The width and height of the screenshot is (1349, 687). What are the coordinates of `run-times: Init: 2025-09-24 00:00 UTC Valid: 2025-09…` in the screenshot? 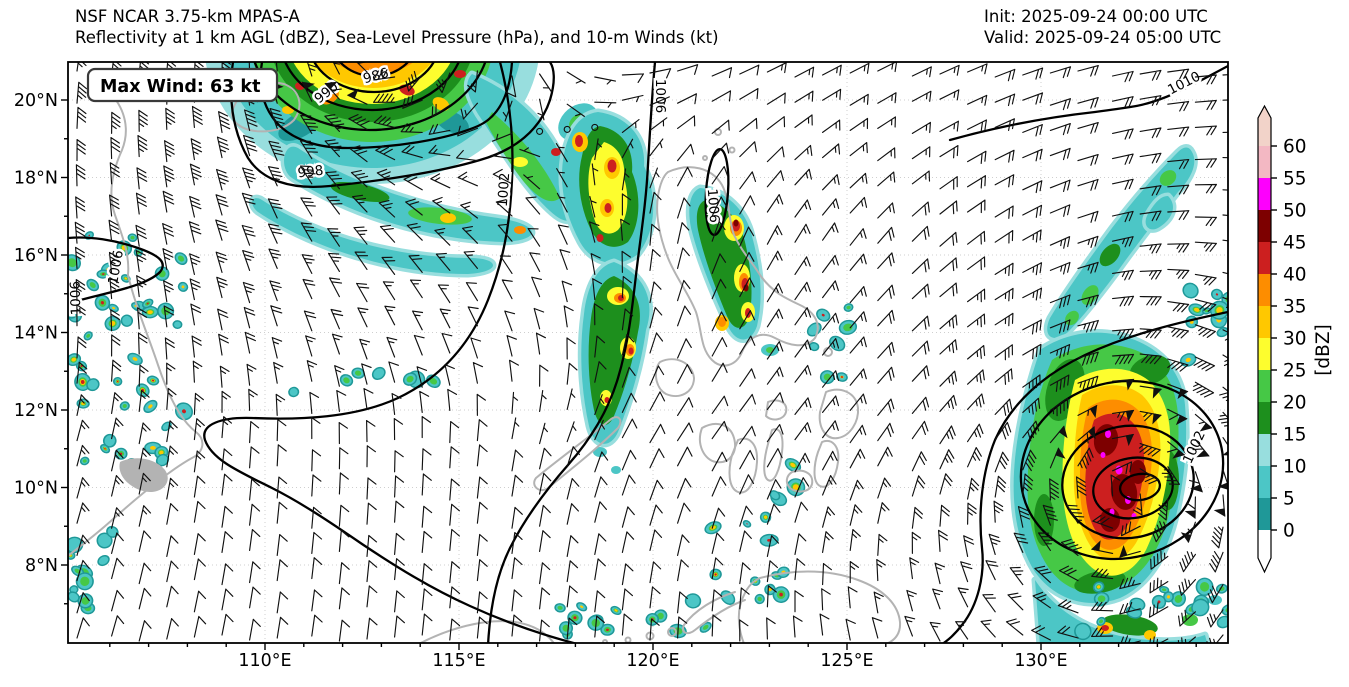 It's located at (1102, 27).